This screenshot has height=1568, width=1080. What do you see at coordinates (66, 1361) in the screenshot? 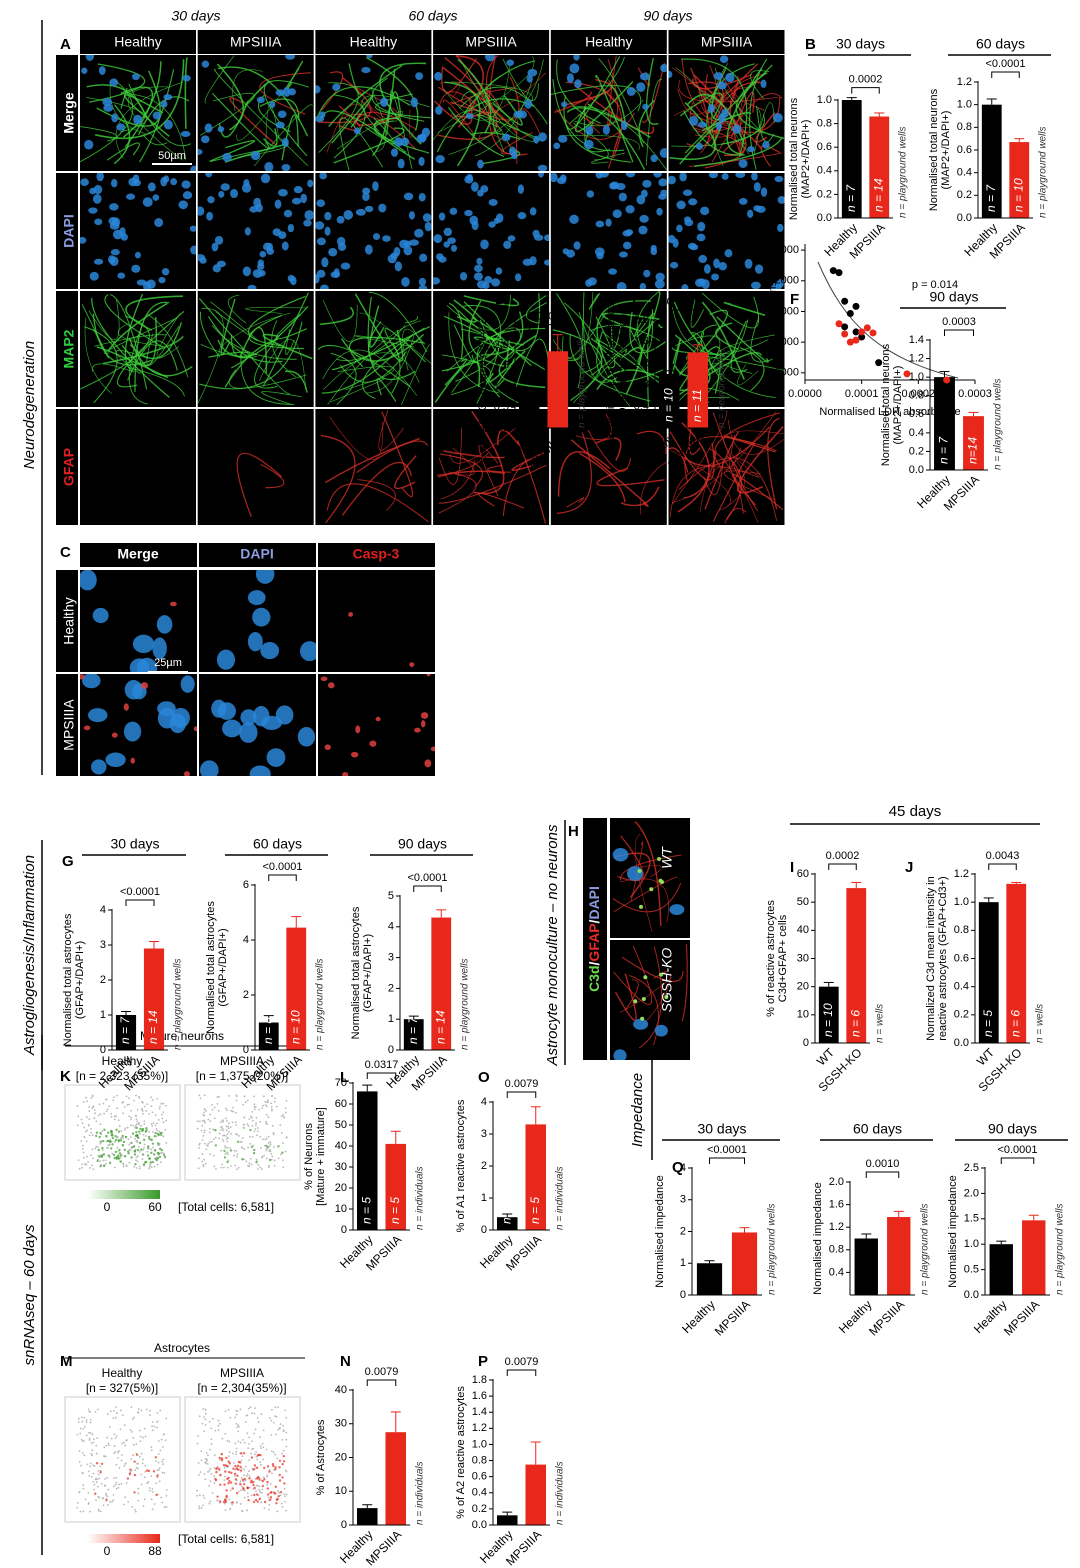
I see `panel-letter: M` at bounding box center [66, 1361].